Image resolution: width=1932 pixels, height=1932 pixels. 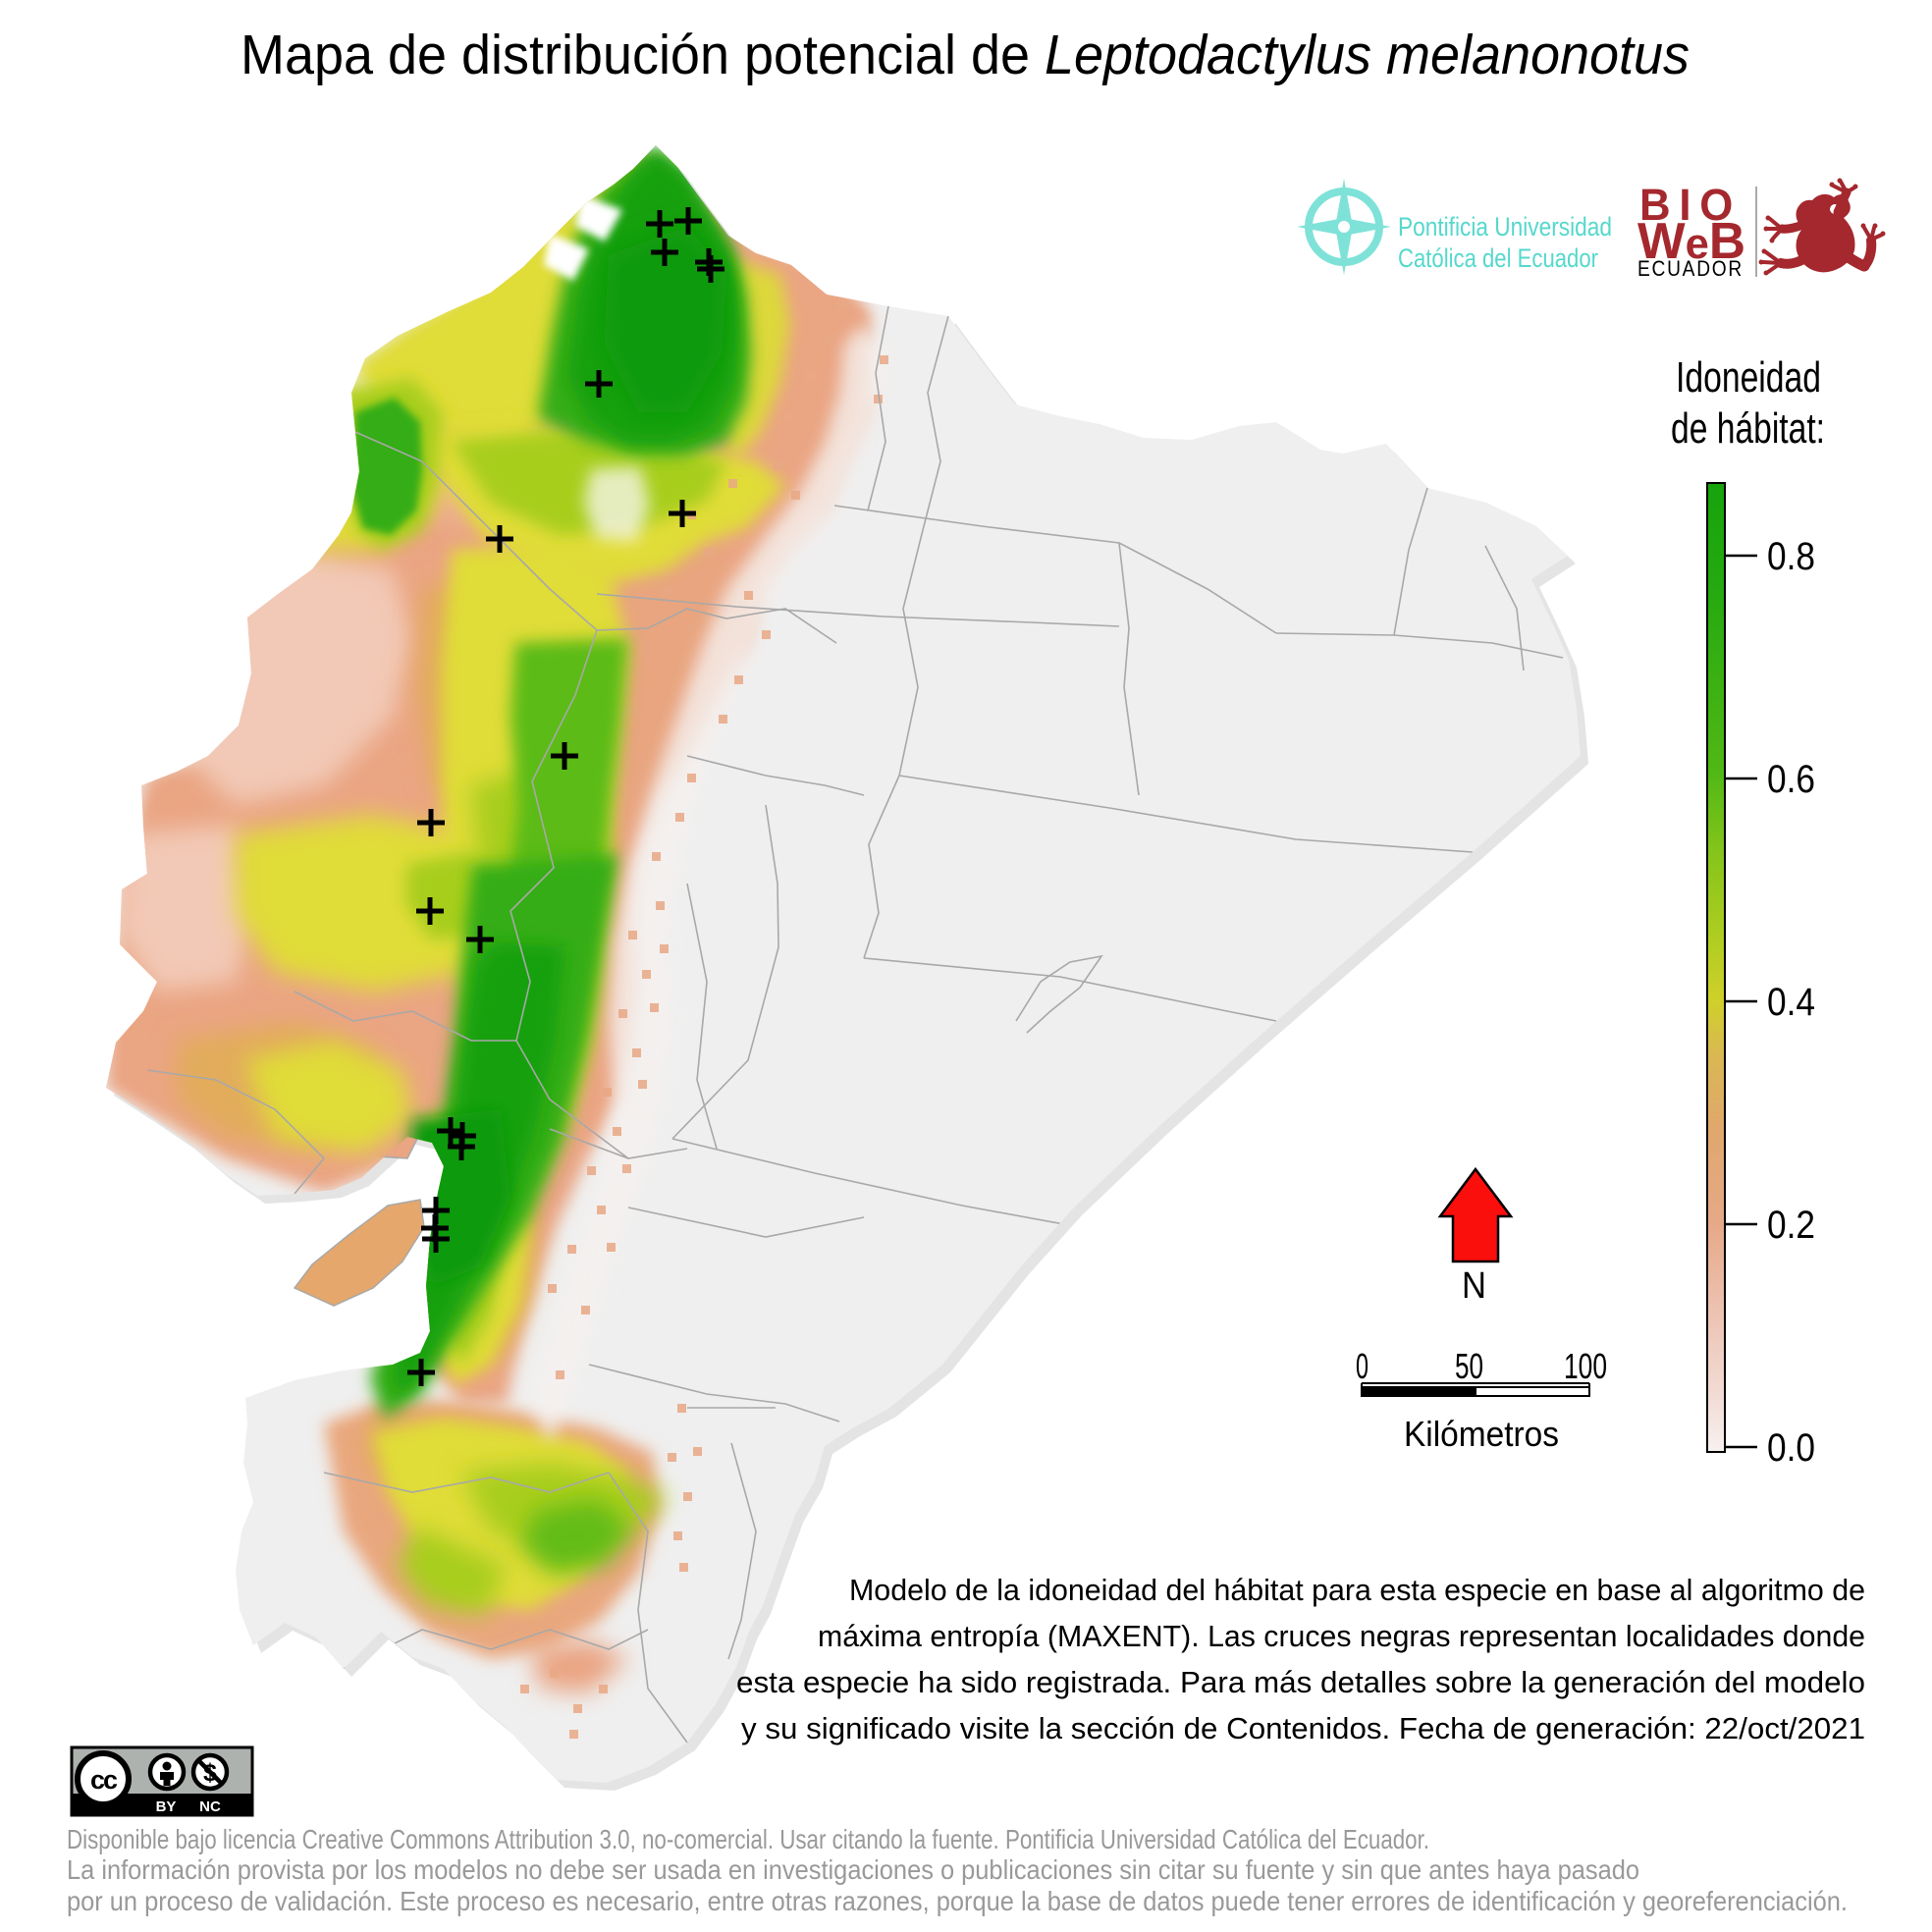 I want to click on svg-text: 50, so click(x=1469, y=1366).